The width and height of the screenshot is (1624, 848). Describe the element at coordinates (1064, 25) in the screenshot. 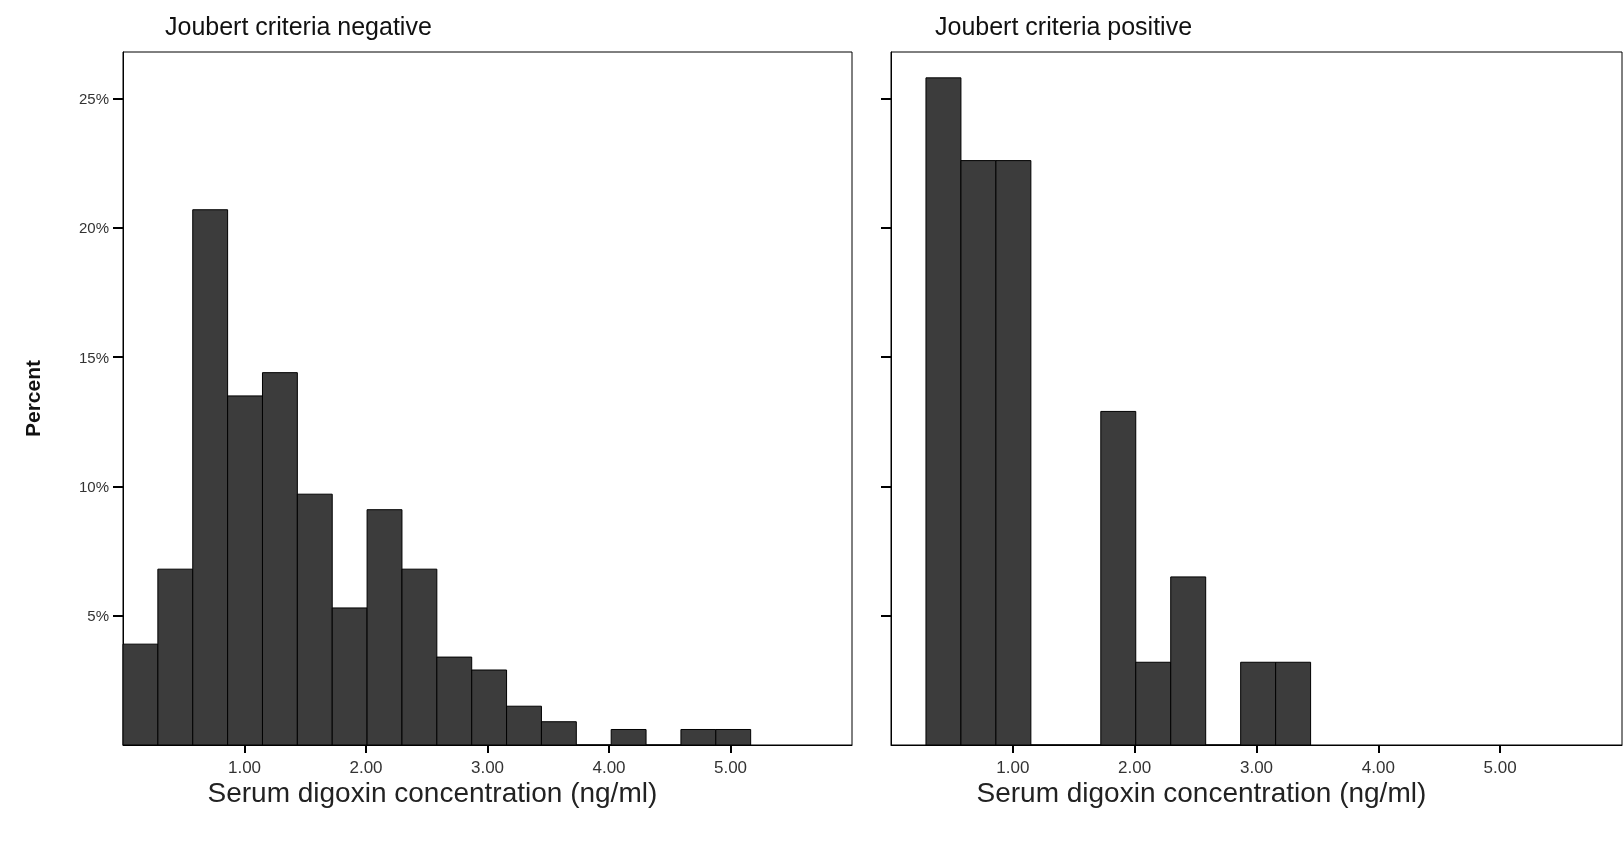

I see `chart-title: Joubert criteria positive` at that location.